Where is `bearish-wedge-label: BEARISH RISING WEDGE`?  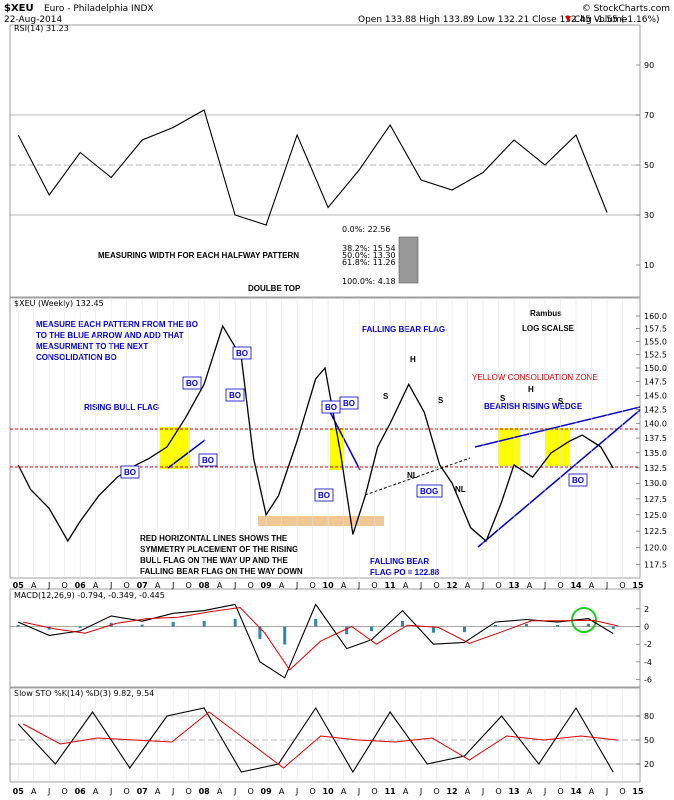
bearish-wedge-label: BEARISH RISING WEDGE is located at coordinates (533, 406).